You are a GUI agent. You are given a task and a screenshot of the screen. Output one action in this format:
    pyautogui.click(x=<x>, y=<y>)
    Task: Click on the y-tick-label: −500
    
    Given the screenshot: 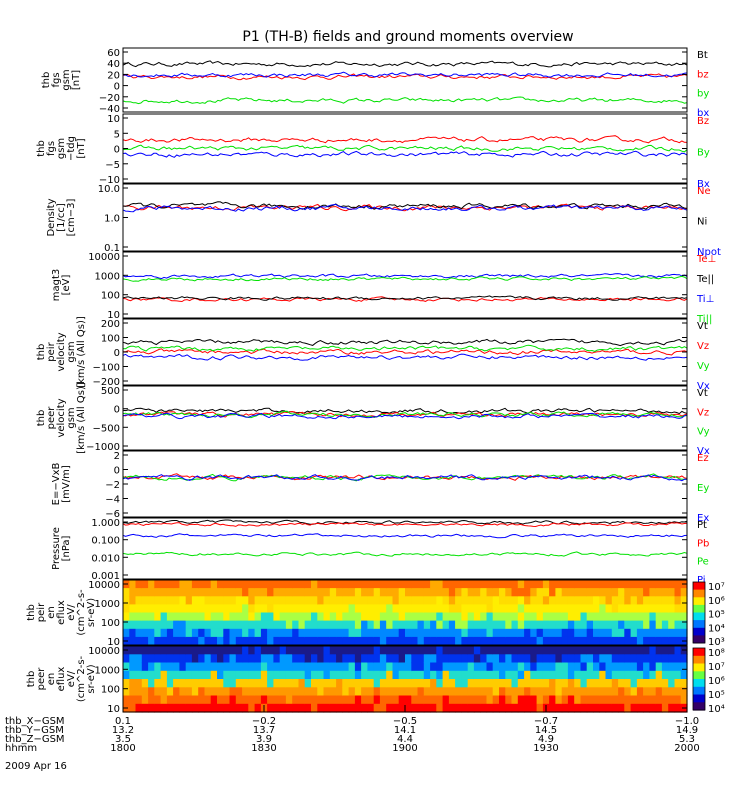 What is the action you would take?
    pyautogui.click(x=106, y=428)
    